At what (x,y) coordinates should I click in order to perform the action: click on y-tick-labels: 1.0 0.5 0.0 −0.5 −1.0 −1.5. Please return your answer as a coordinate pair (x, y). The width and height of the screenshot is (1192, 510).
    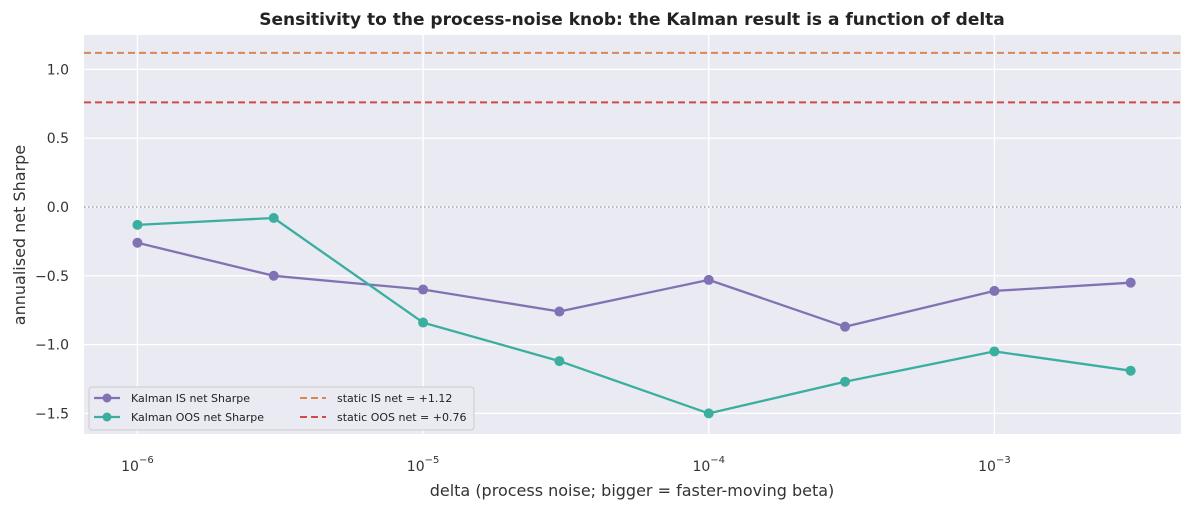
    Looking at the image, I should click on (52, 242).